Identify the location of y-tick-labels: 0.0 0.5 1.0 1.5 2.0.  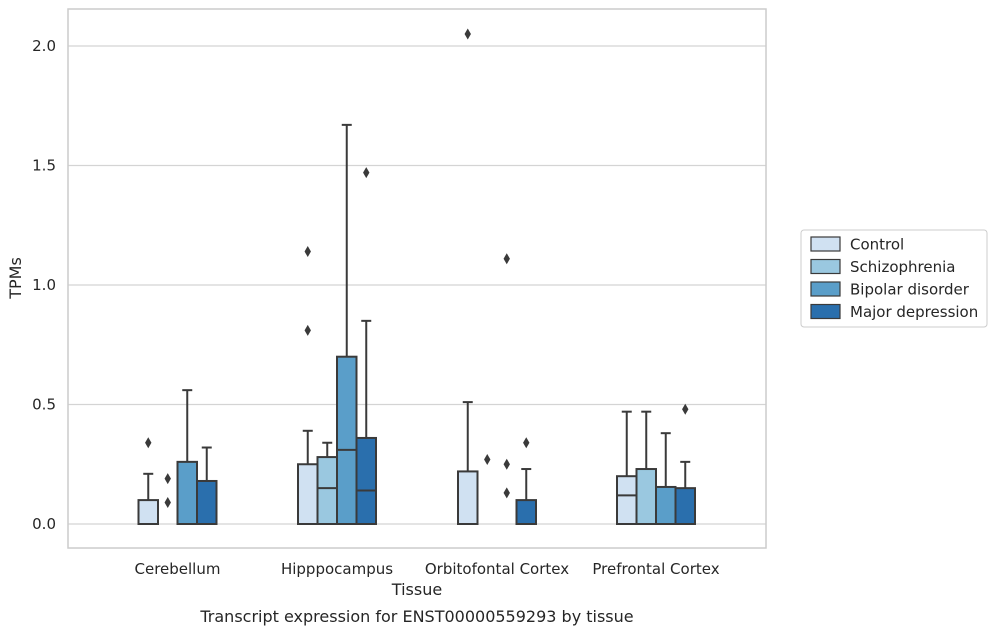
(44, 285).